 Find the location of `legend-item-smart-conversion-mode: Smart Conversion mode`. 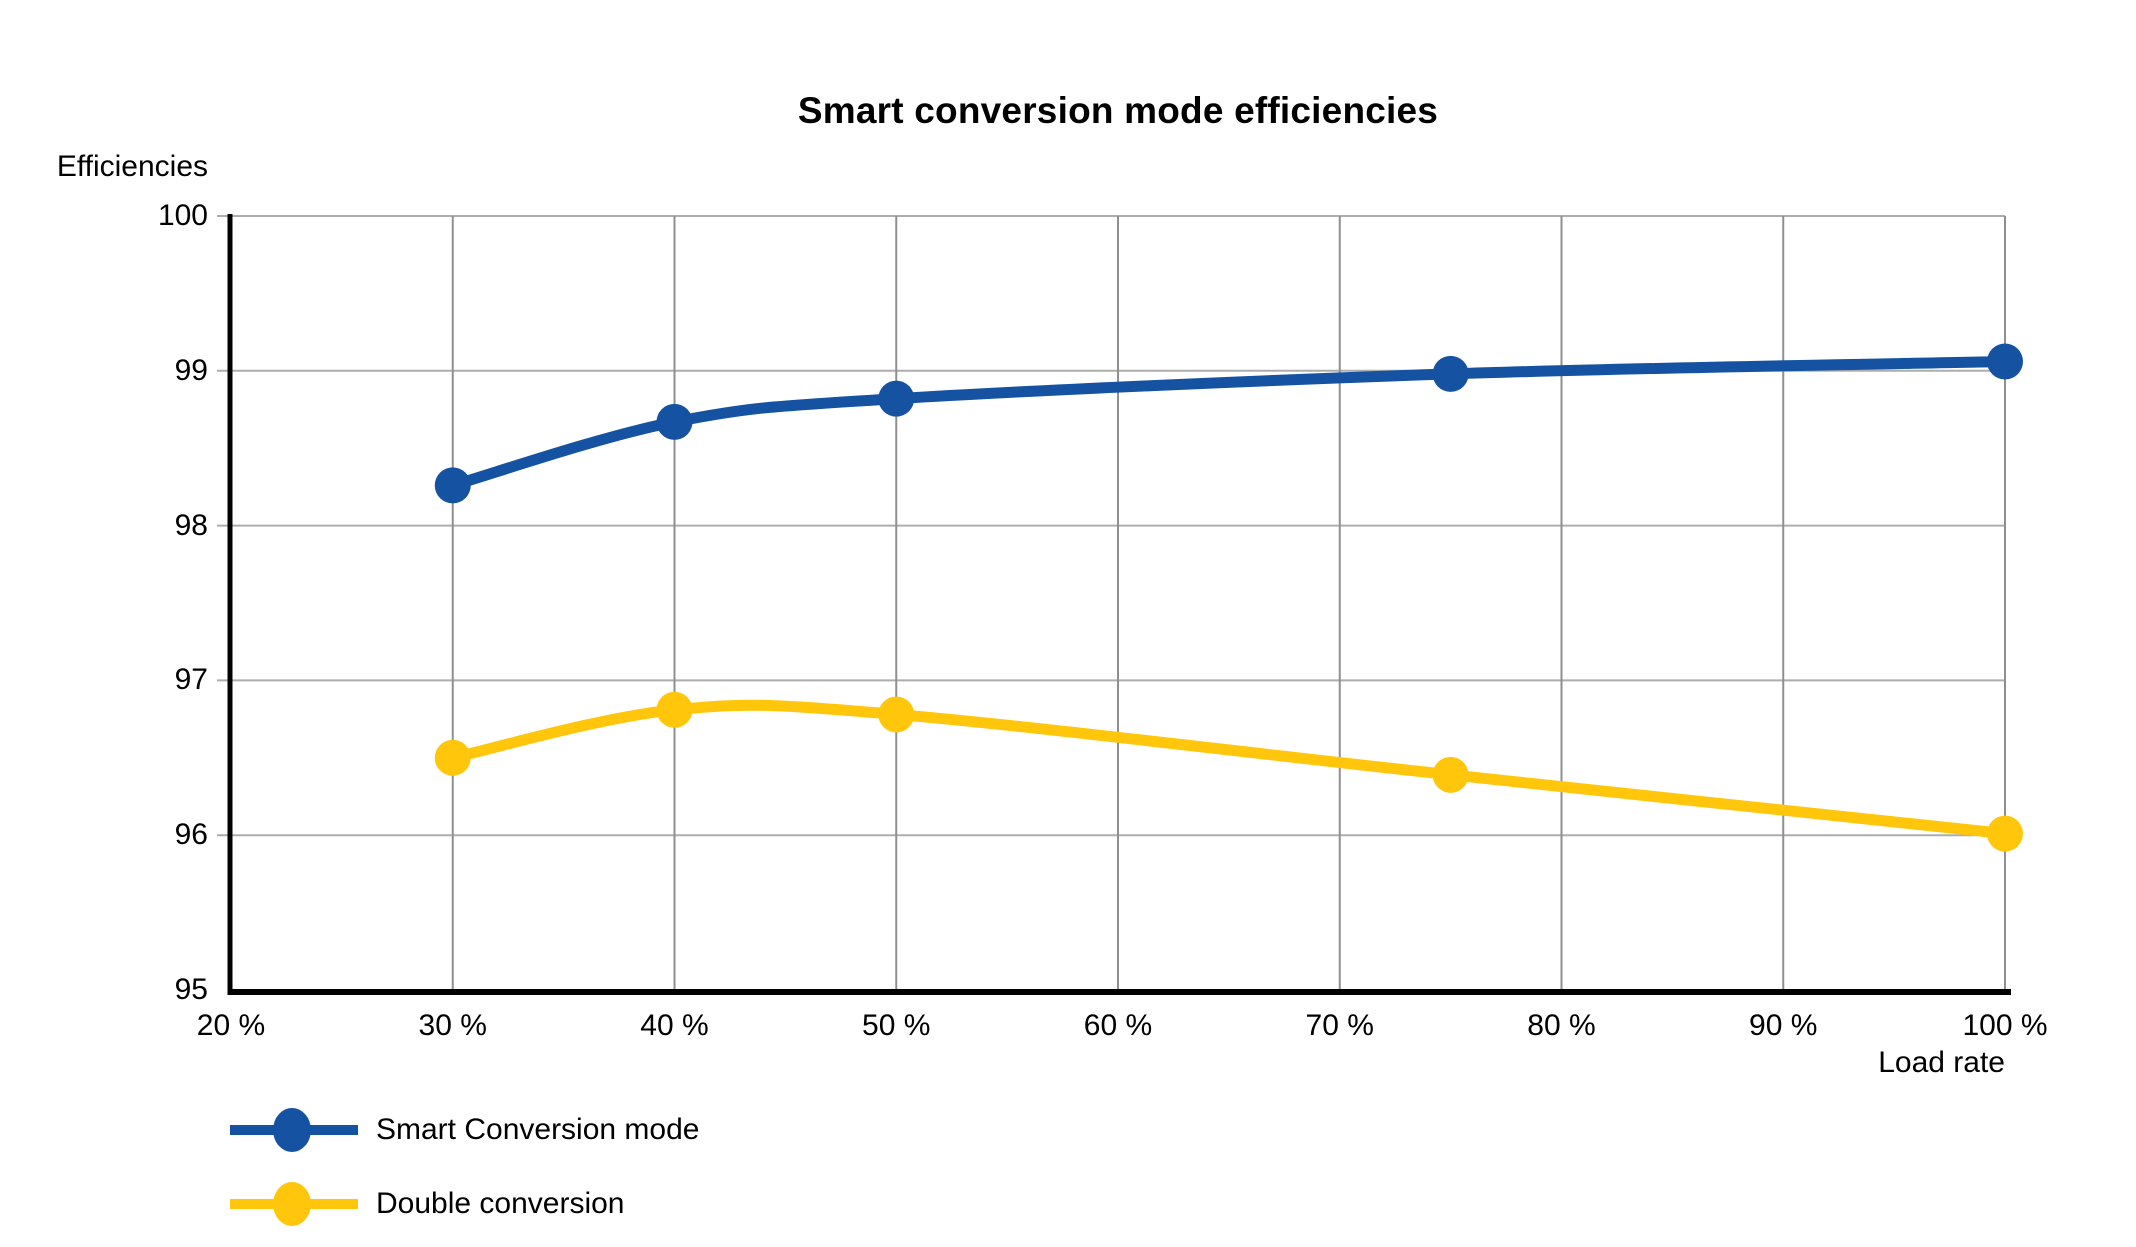

legend-item-smart-conversion-mode: Smart Conversion mode is located at coordinates (464, 1130).